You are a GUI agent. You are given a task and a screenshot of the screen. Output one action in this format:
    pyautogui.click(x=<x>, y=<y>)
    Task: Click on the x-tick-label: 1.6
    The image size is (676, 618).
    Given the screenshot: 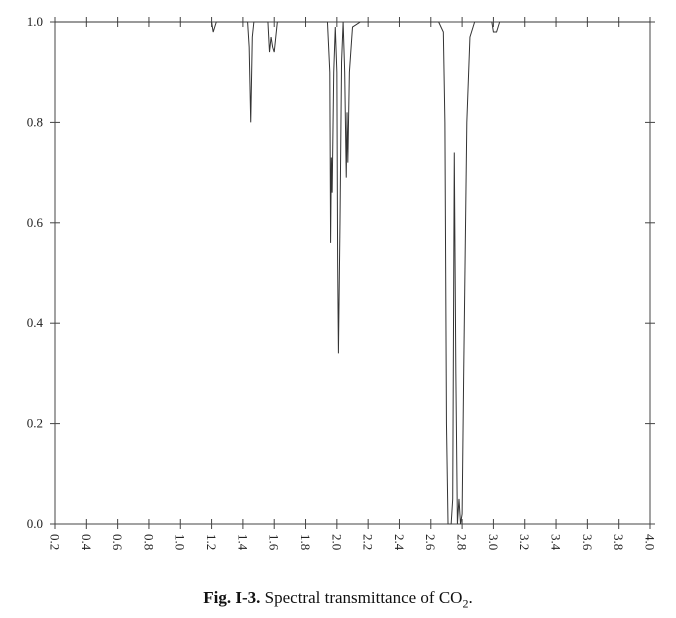 What is the action you would take?
    pyautogui.click(x=274, y=542)
    